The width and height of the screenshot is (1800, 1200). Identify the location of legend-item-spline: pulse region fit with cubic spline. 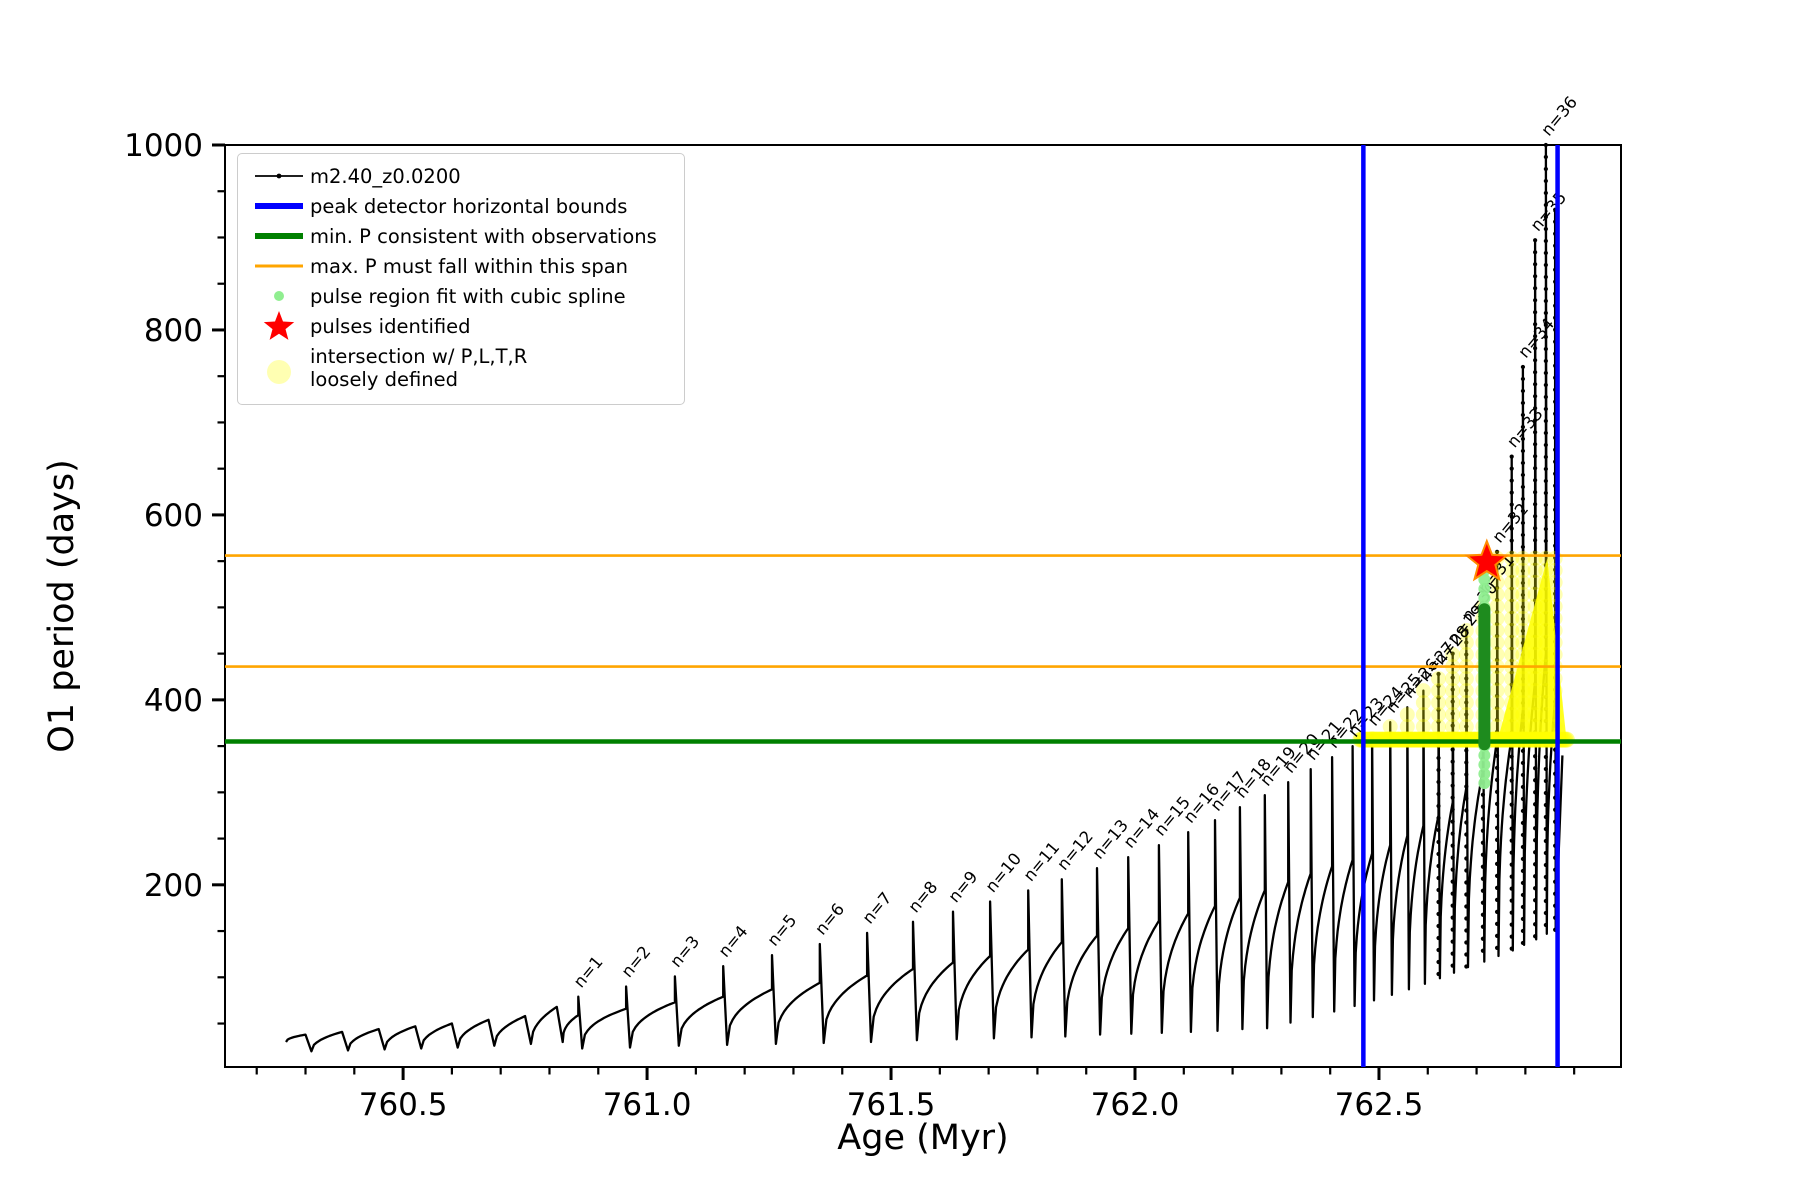
(460, 296).